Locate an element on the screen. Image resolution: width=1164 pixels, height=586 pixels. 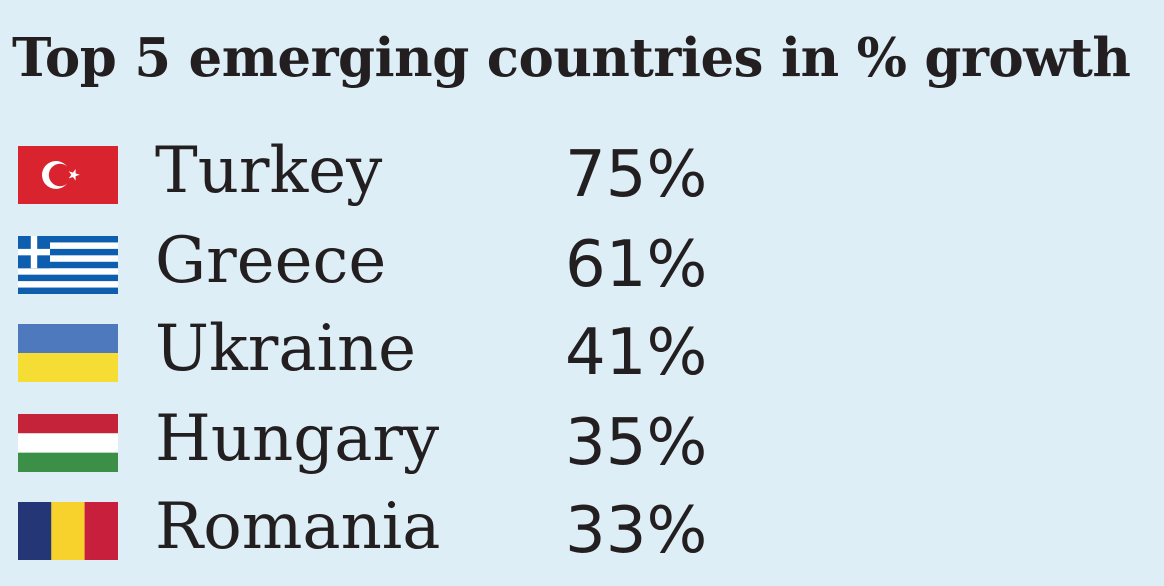
growth-value: 75% is located at coordinates (636, 175).